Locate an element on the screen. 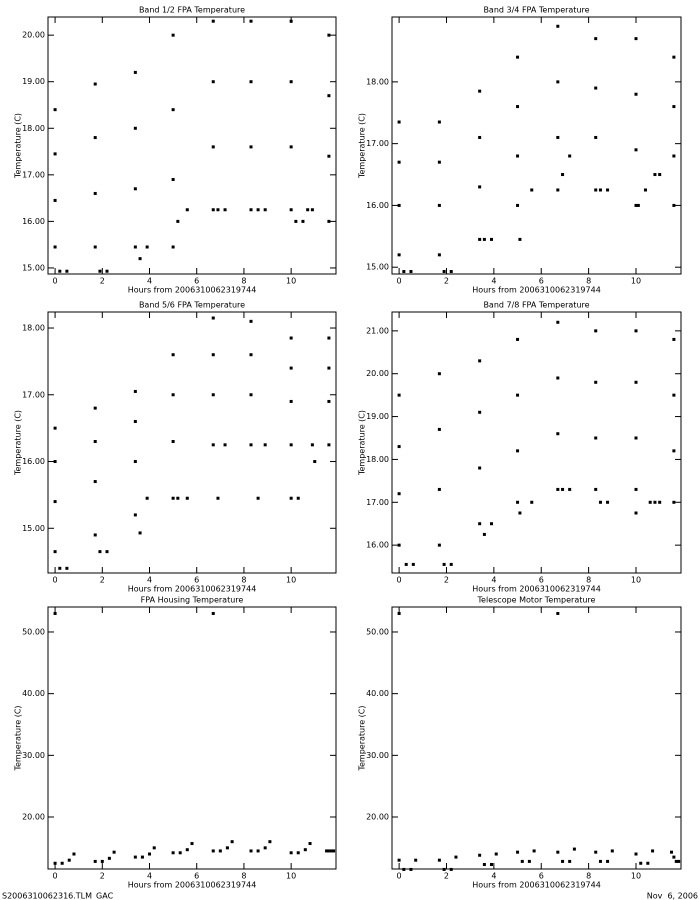 This screenshot has height=900, width=700. y-tick-label: 16.00 is located at coordinates (377, 545).